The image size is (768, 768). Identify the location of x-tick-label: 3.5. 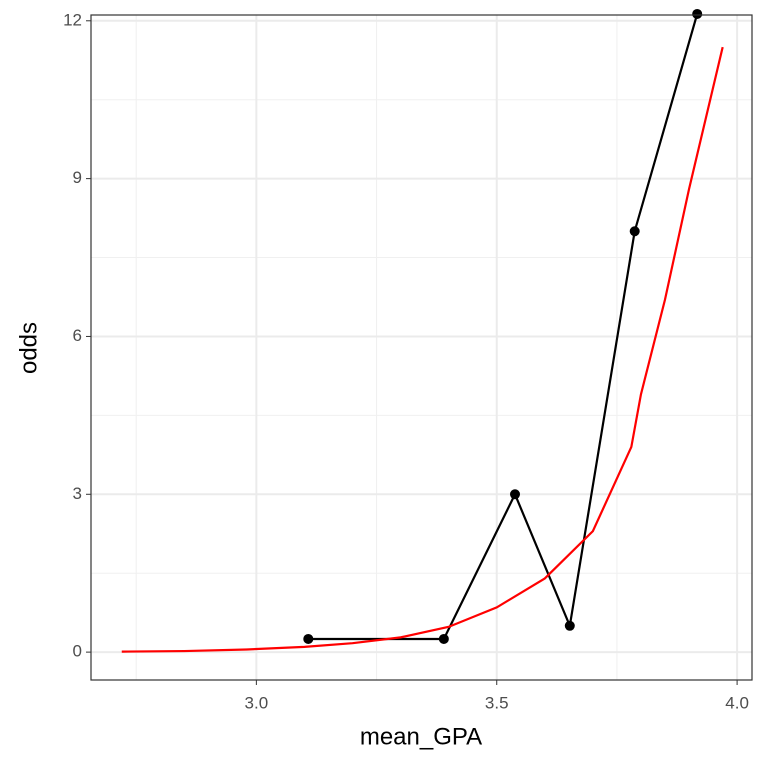
(497, 702).